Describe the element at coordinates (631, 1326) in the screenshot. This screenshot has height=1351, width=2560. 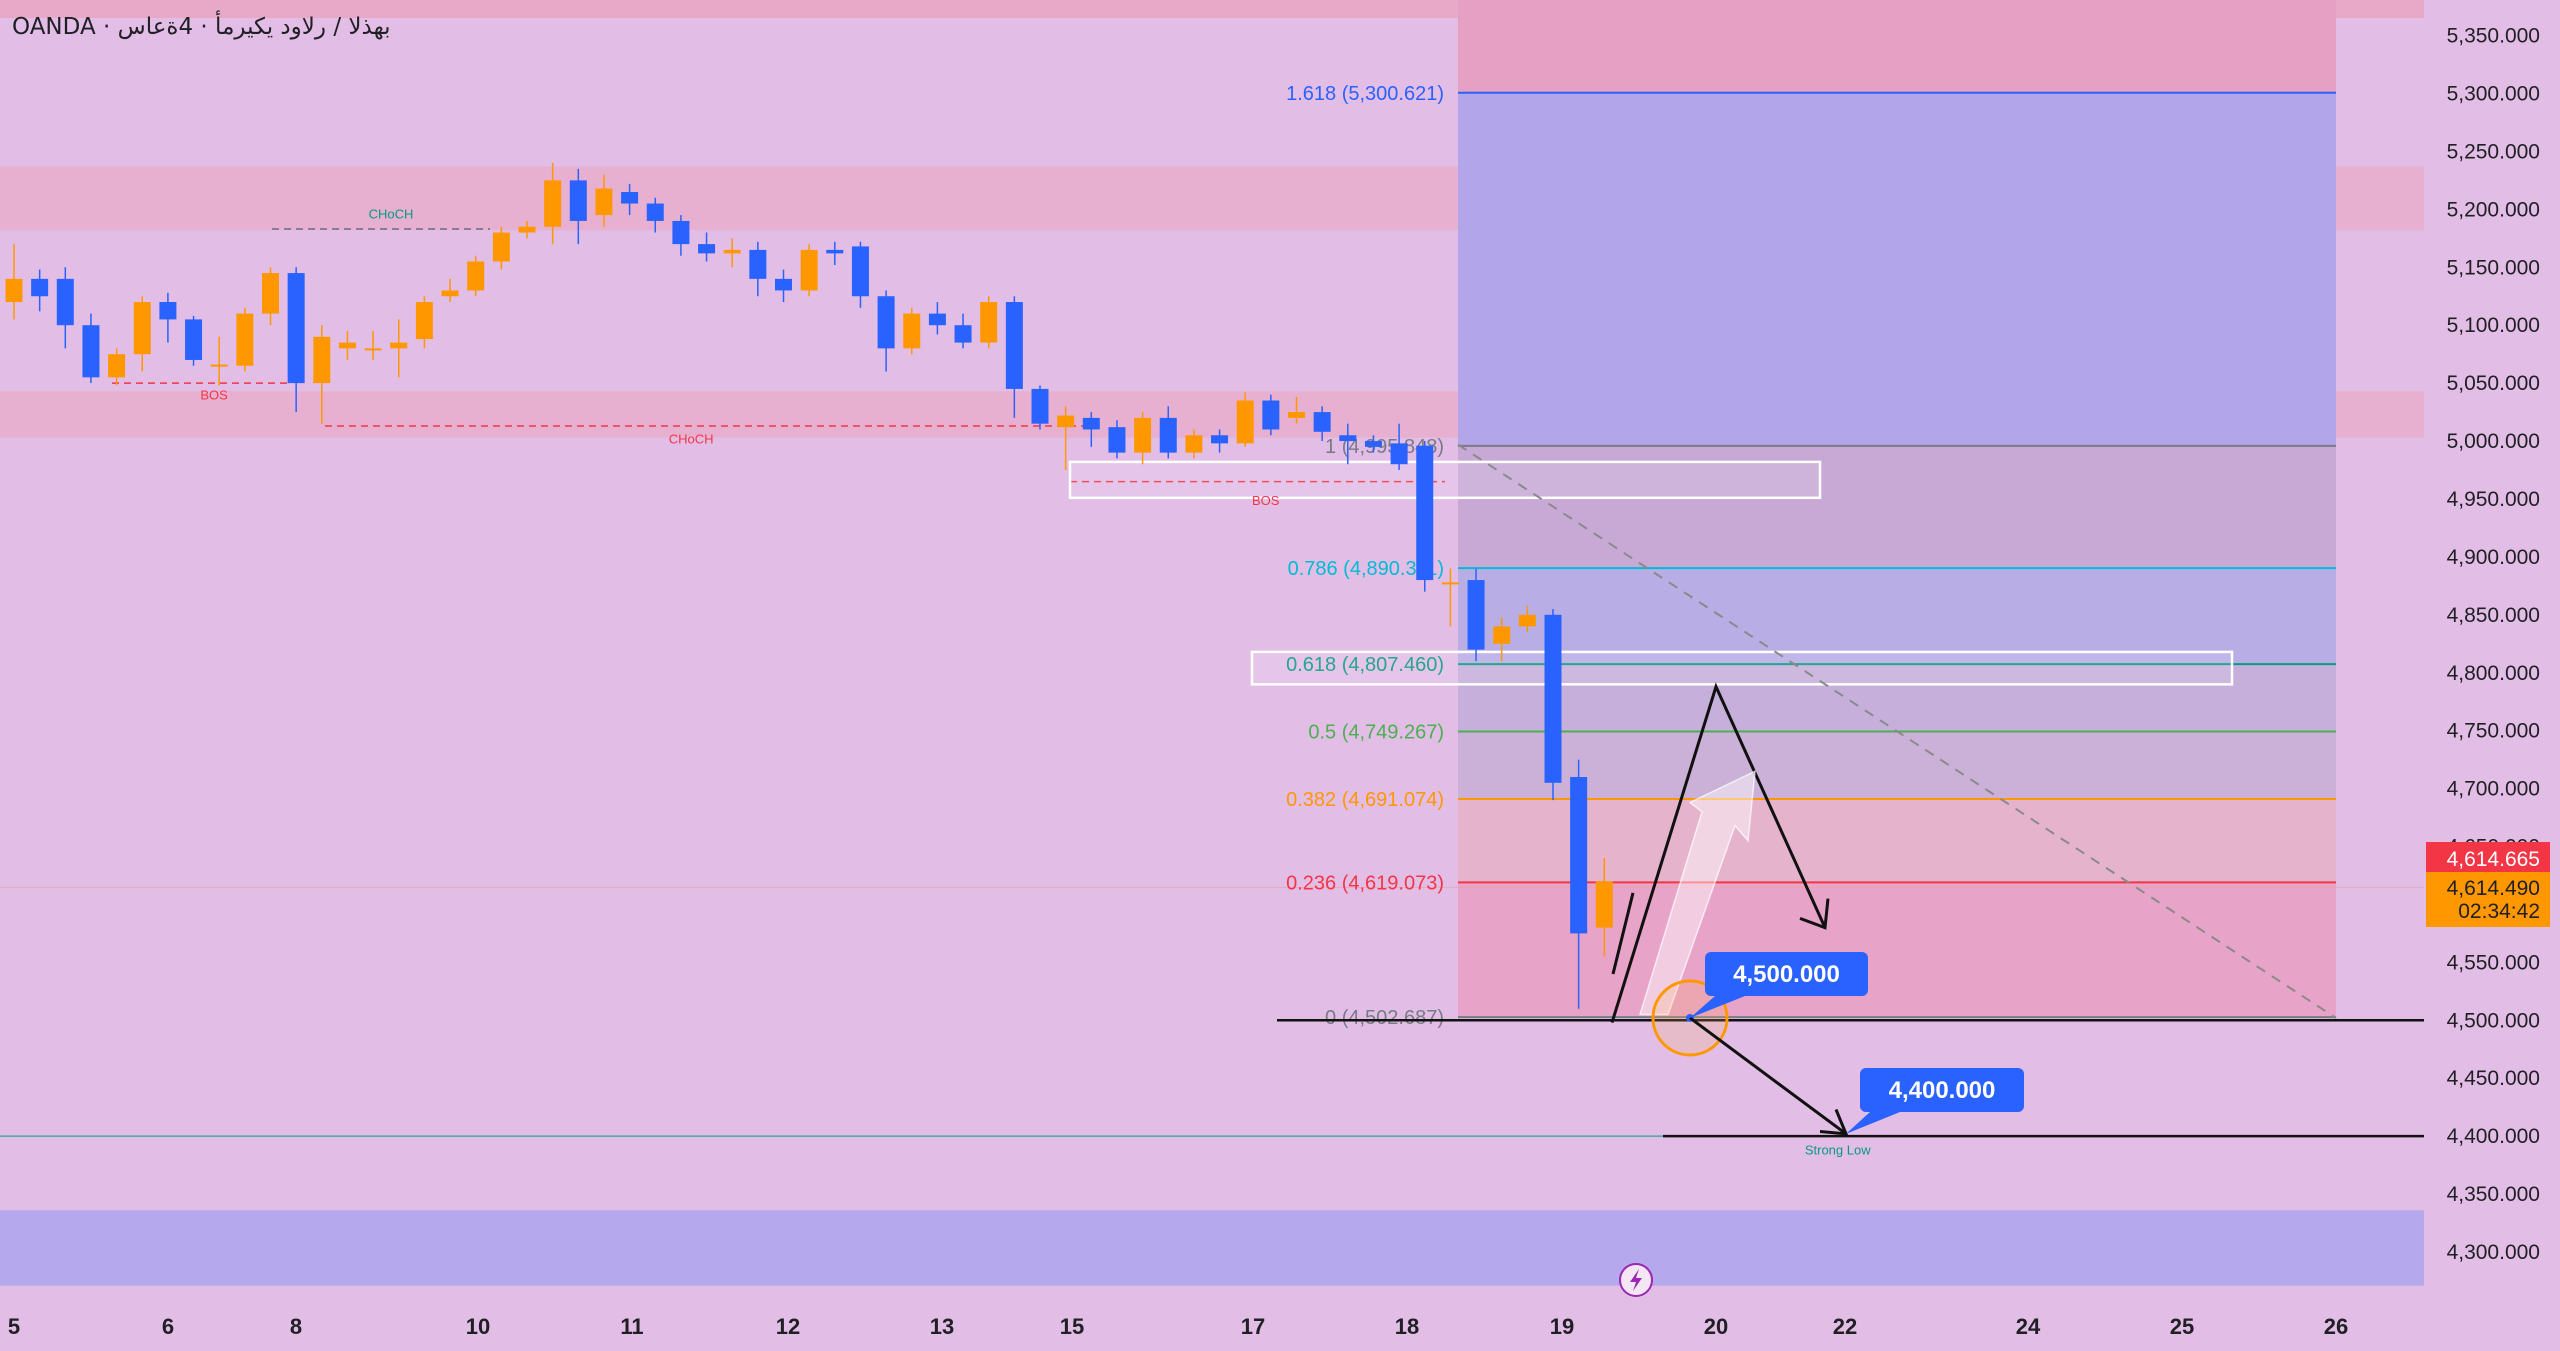
I see `x-tick-4: 11` at that location.